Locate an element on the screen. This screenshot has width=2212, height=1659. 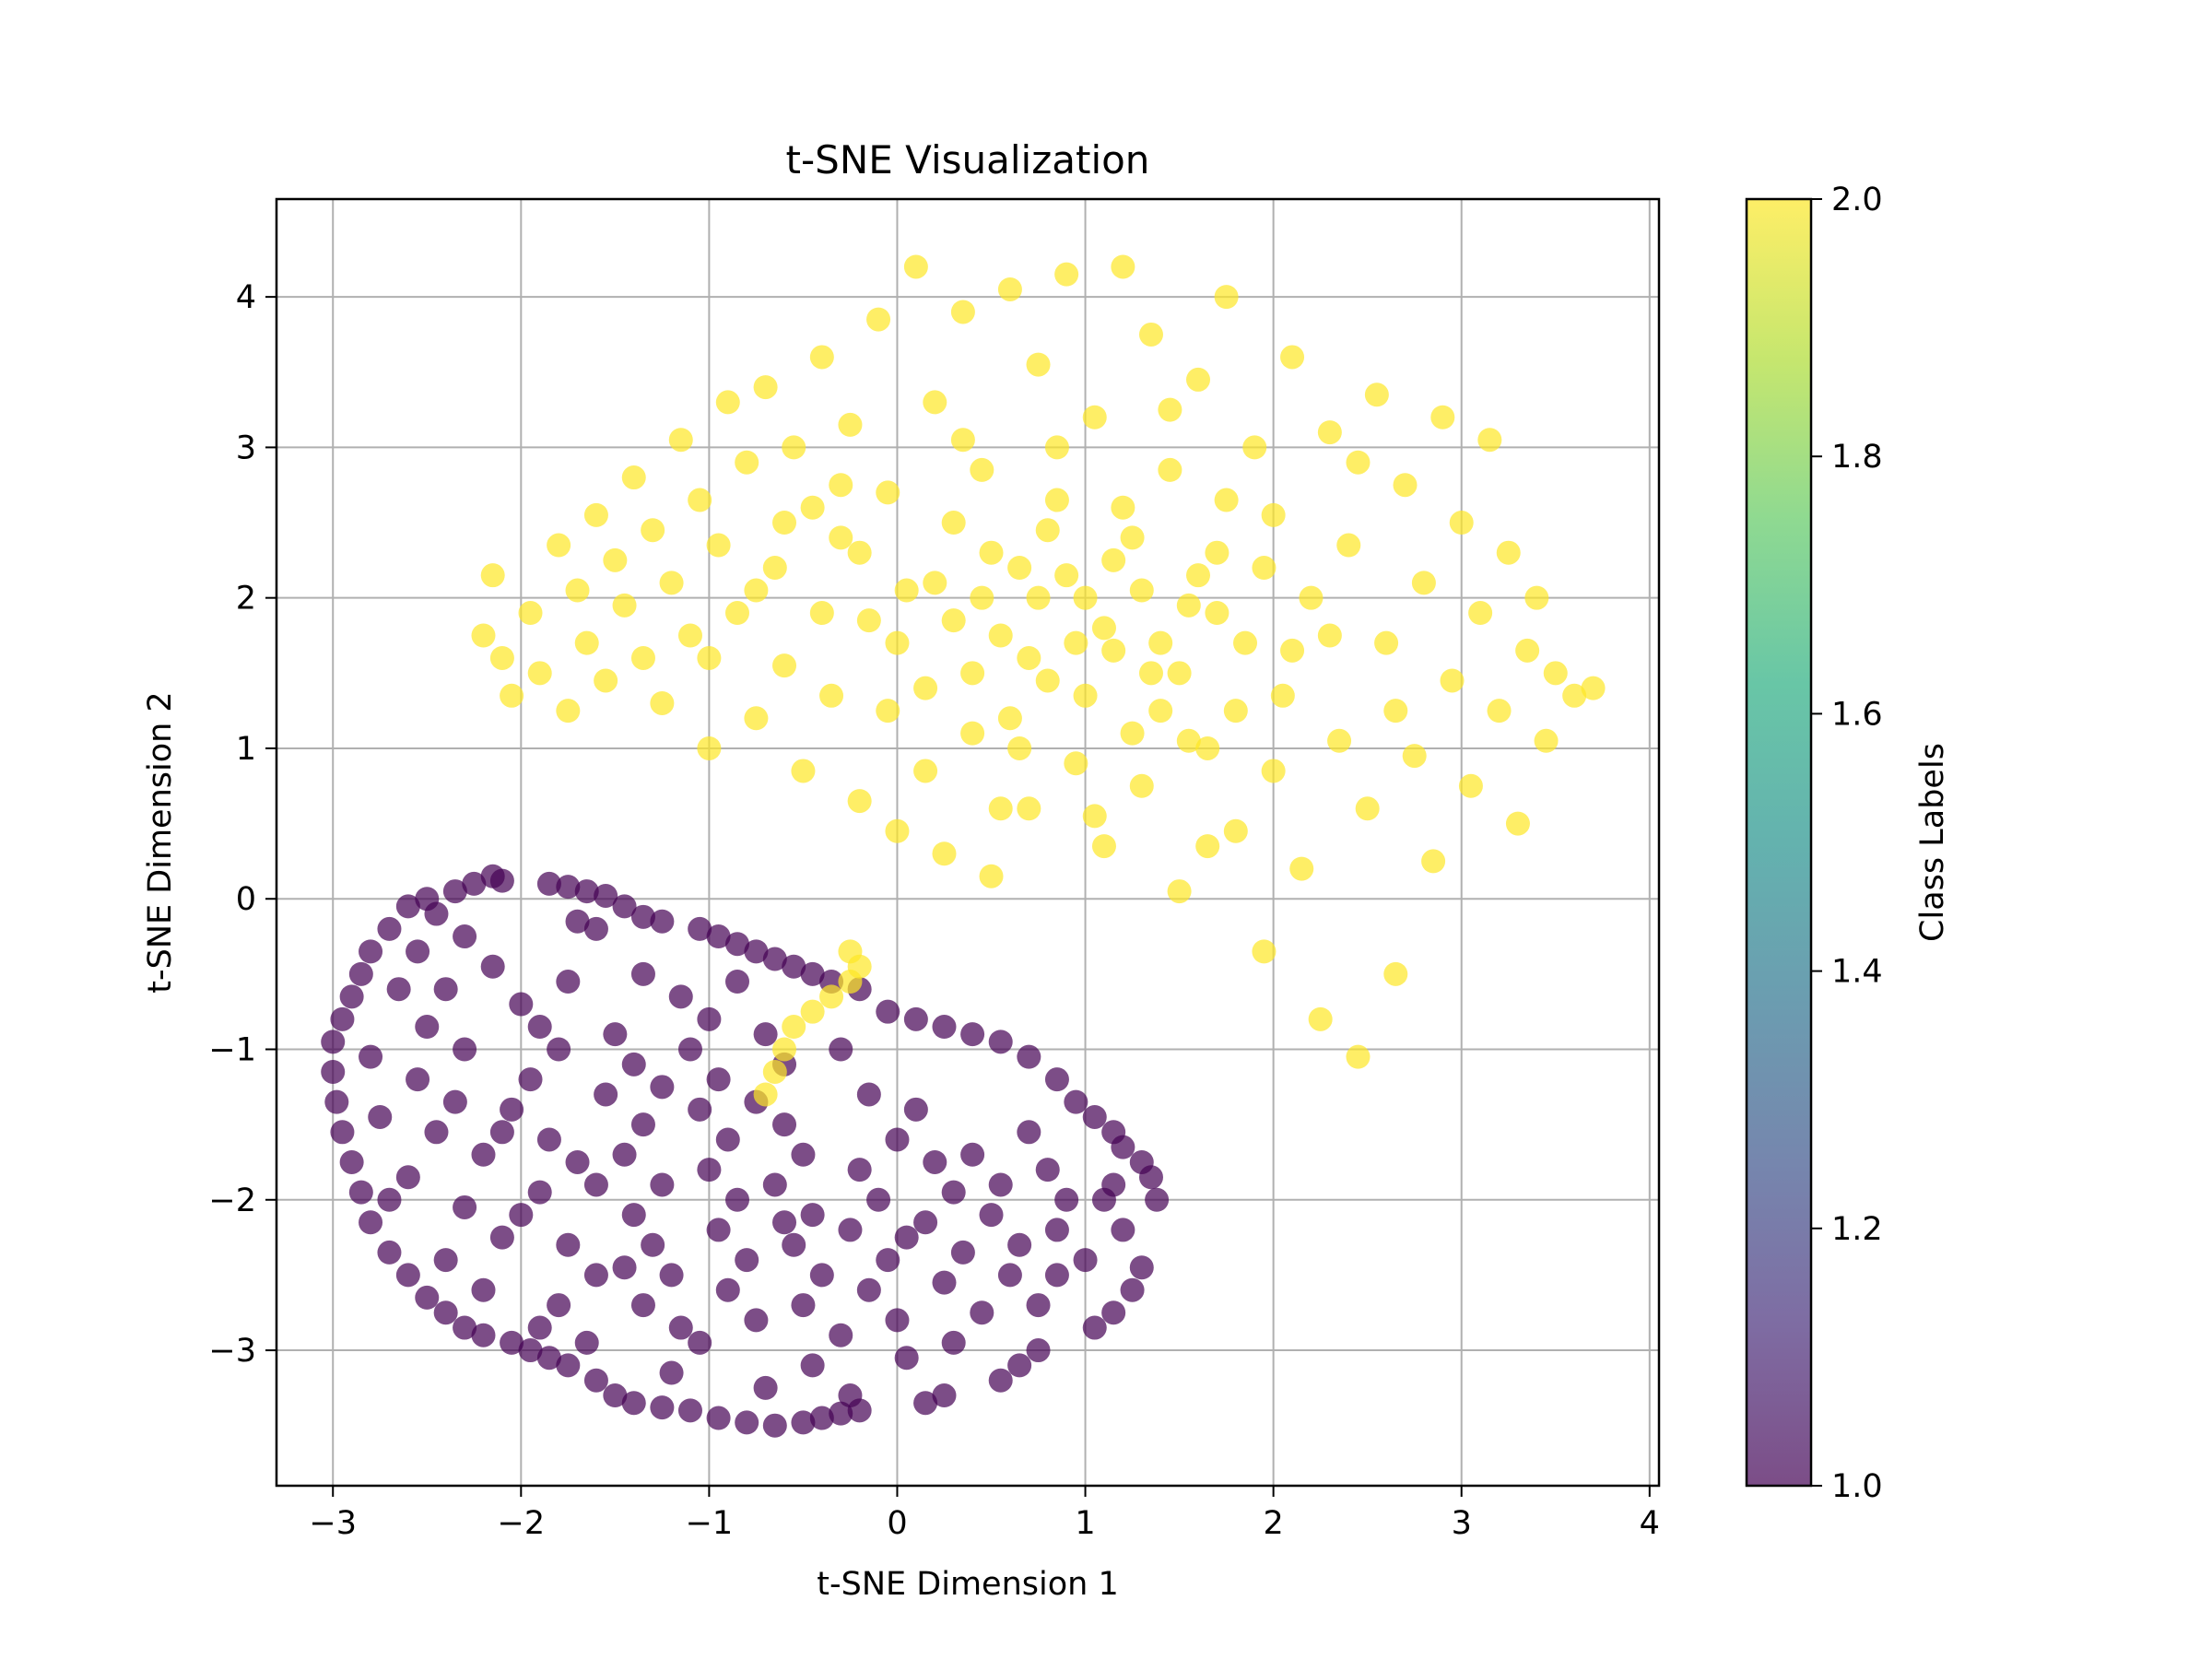
colorbar-tick-label: 1.2 is located at coordinates (1857, 1229).